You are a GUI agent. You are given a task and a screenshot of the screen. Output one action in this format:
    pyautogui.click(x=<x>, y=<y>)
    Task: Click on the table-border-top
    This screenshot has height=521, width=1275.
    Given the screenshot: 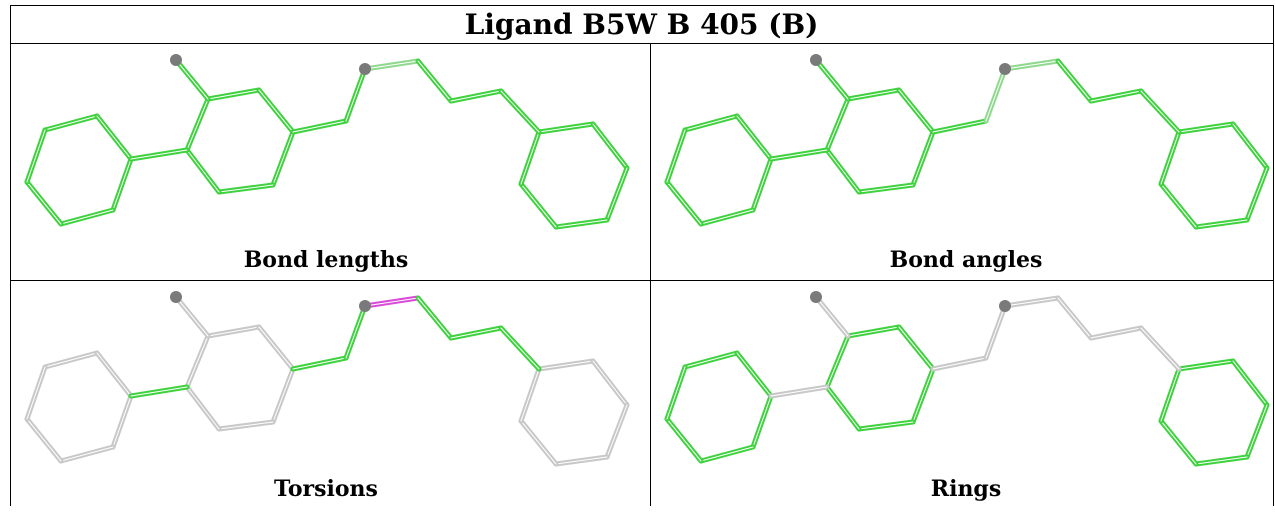 What is the action you would take?
    pyautogui.click(x=641, y=5)
    